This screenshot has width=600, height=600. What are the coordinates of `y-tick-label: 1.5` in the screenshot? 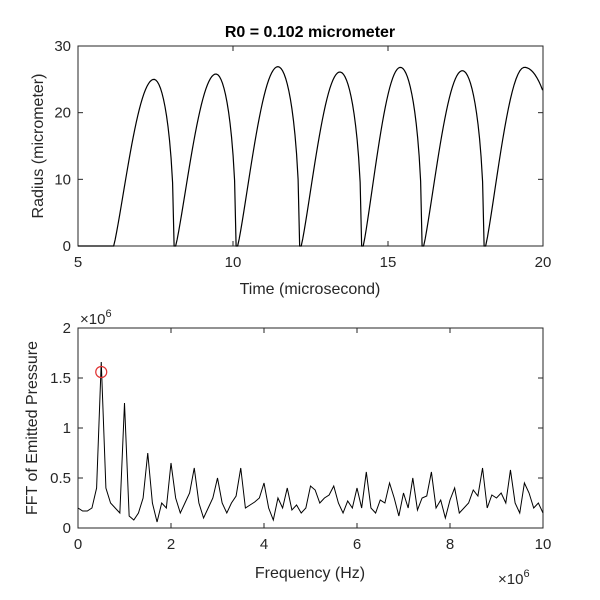 It's located at (60, 378).